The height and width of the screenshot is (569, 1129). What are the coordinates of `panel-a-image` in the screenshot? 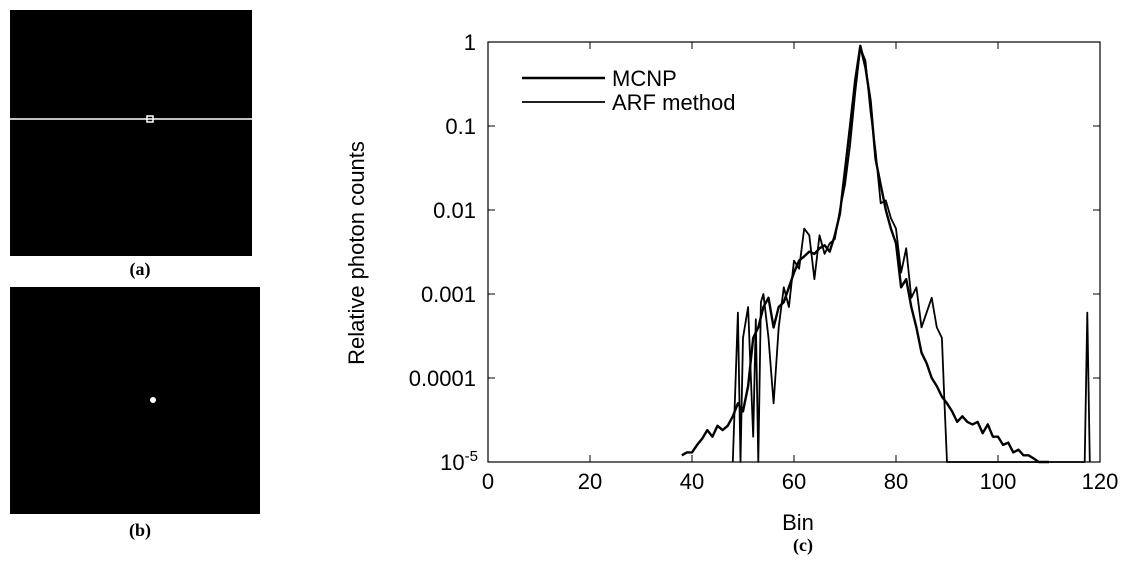 It's located at (131, 133).